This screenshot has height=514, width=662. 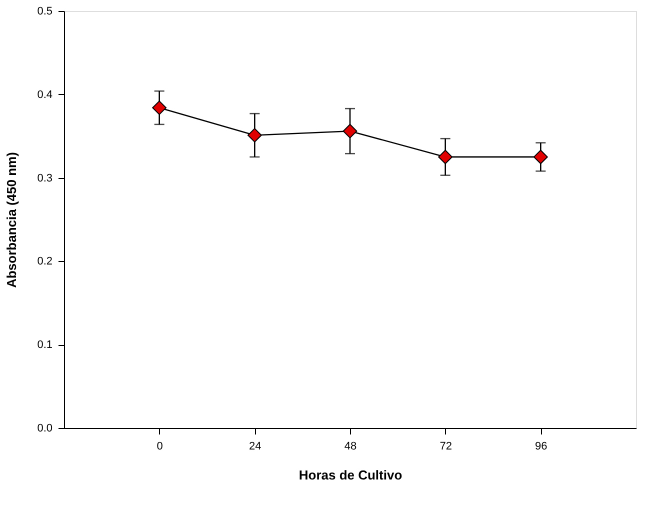 What do you see at coordinates (44, 262) in the screenshot?
I see `y-tick-label: 0.2` at bounding box center [44, 262].